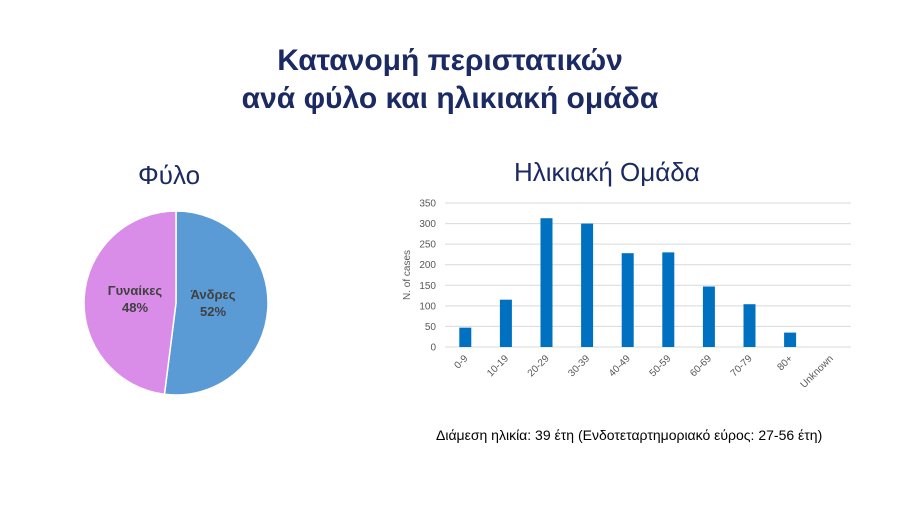 This screenshot has width=900, height=506. Describe the element at coordinates (427, 204) in the screenshot. I see `y-tick-label: 350` at that location.